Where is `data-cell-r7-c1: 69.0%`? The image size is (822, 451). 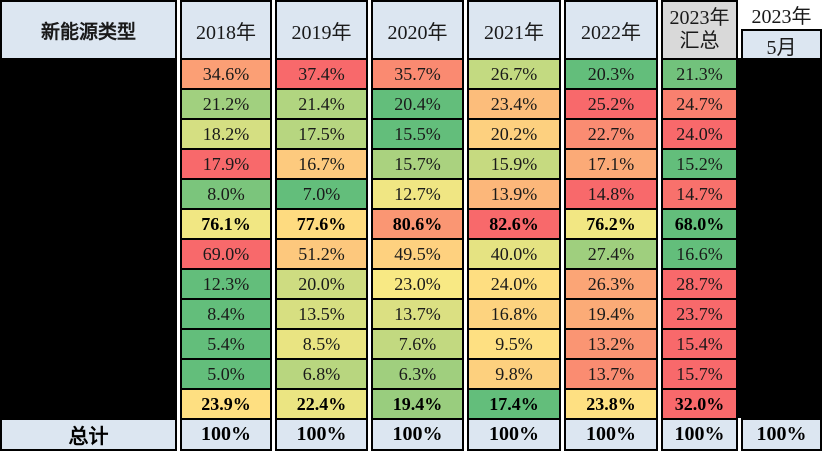 data-cell-r7-c1: 69.0% is located at coordinates (226, 253).